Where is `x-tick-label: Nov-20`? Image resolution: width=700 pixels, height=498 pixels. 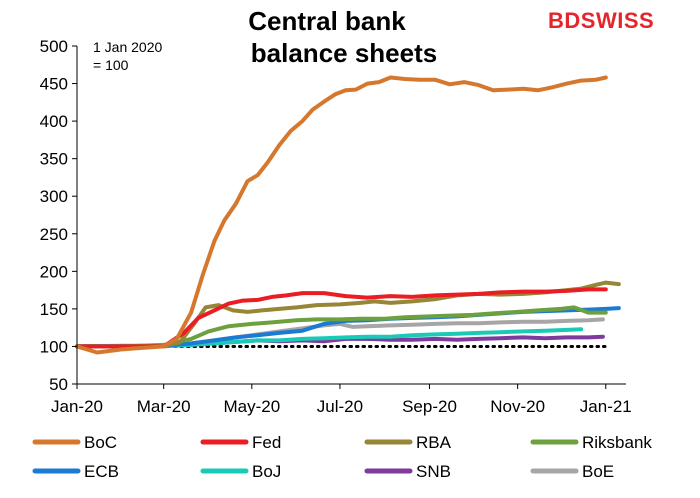
x-tick-label: Nov-20 is located at coordinates (517, 406).